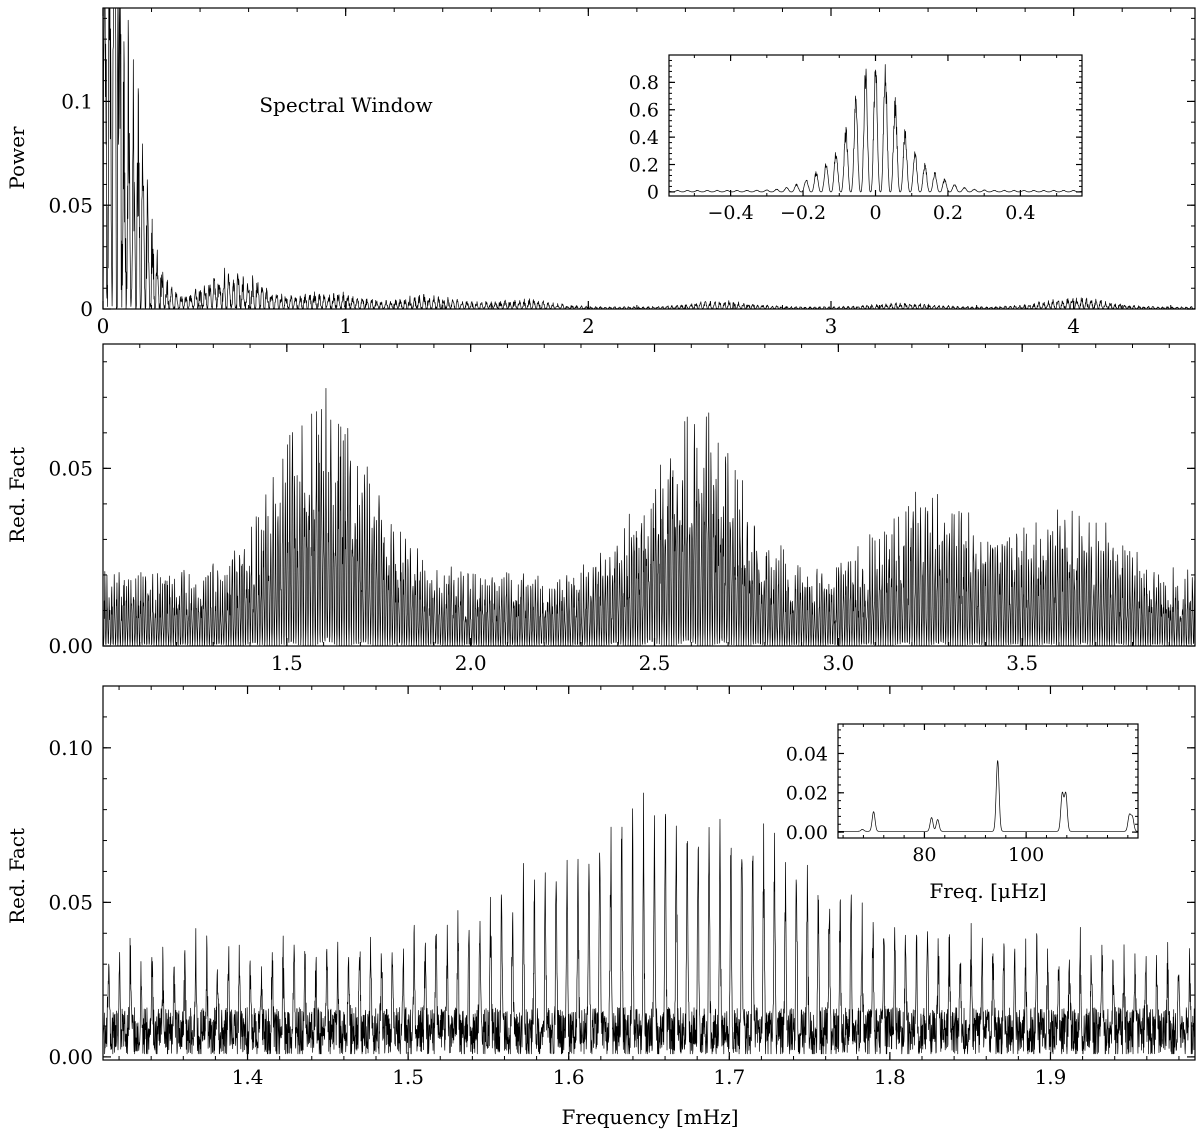 The image size is (1200, 1136). I want to click on x-tick-label: 2.0, so click(471, 663).